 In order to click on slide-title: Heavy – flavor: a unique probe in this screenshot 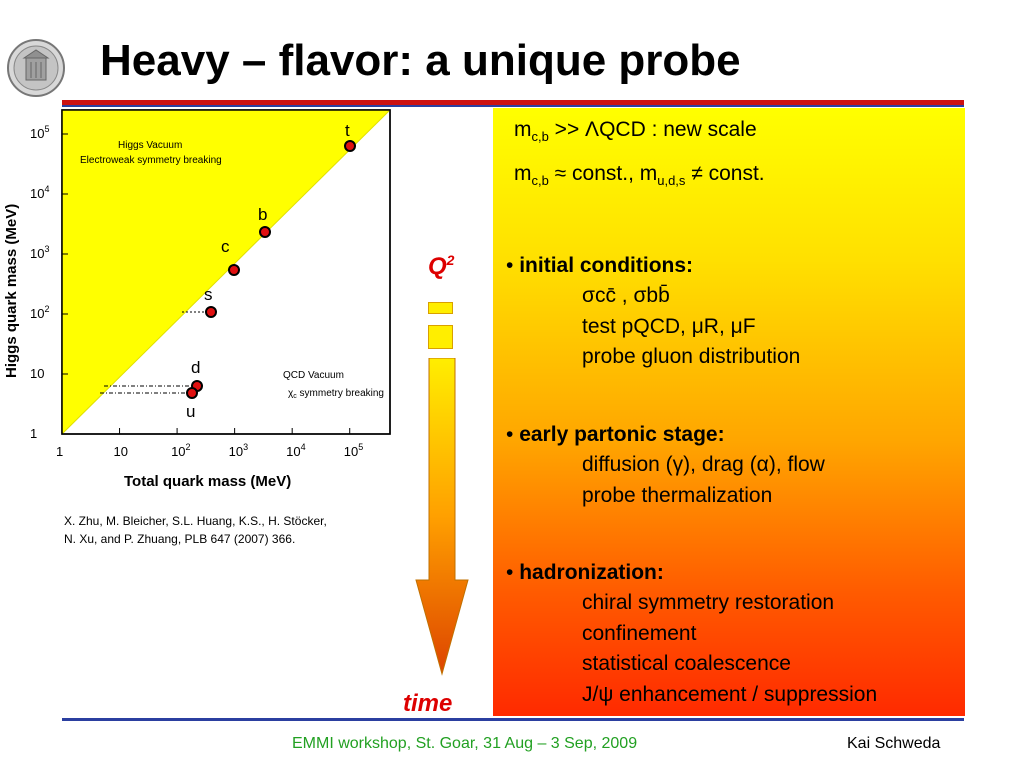, I will do `click(420, 60)`.